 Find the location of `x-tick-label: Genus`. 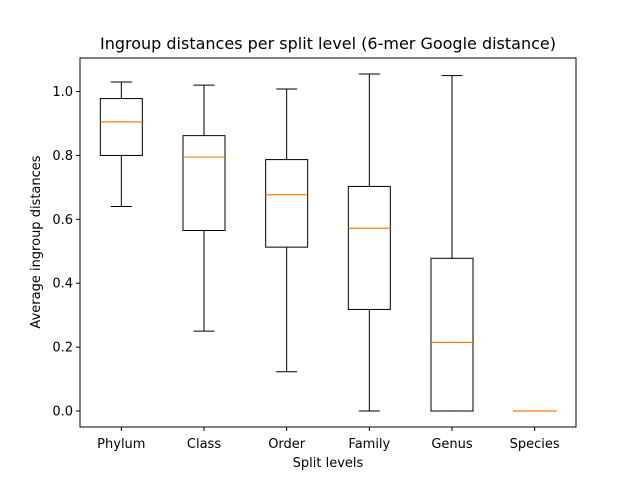

x-tick-label: Genus is located at coordinates (452, 444).